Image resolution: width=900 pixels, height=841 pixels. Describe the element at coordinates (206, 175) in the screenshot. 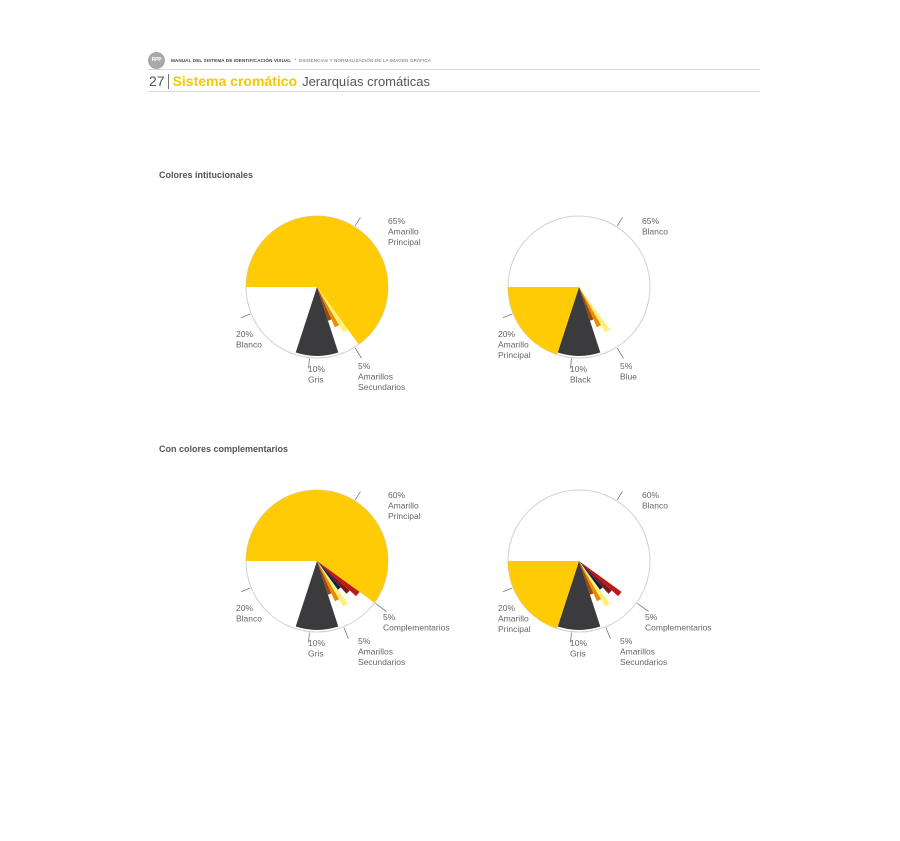

I see `group-heading-institutional: Colores intitucionales` at that location.